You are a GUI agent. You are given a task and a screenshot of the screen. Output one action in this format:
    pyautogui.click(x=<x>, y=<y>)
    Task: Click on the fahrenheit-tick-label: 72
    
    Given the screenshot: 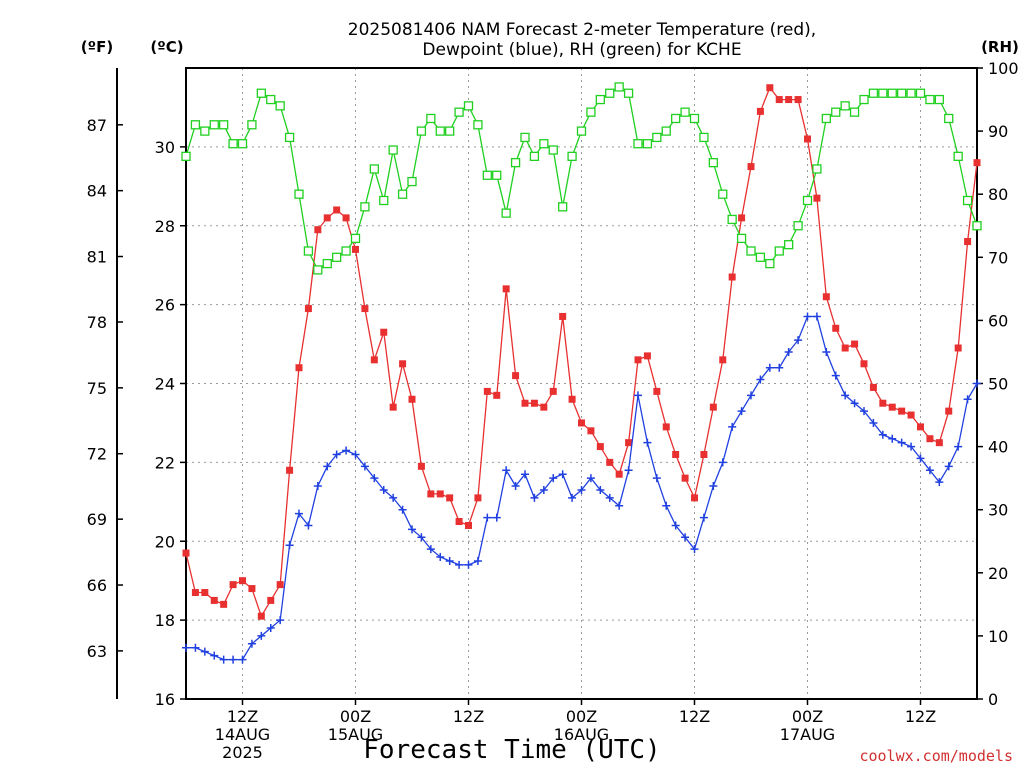 What is the action you would take?
    pyautogui.click(x=97, y=454)
    